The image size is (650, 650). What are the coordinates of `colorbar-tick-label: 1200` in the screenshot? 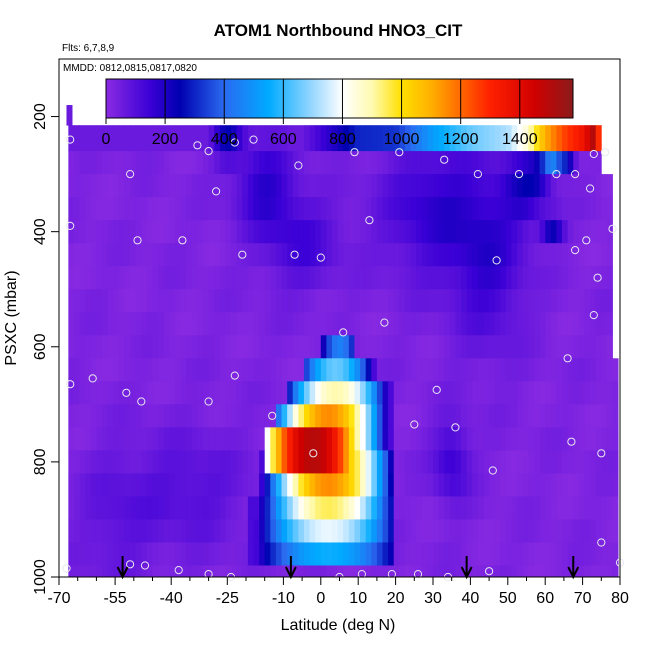 It's located at (461, 139).